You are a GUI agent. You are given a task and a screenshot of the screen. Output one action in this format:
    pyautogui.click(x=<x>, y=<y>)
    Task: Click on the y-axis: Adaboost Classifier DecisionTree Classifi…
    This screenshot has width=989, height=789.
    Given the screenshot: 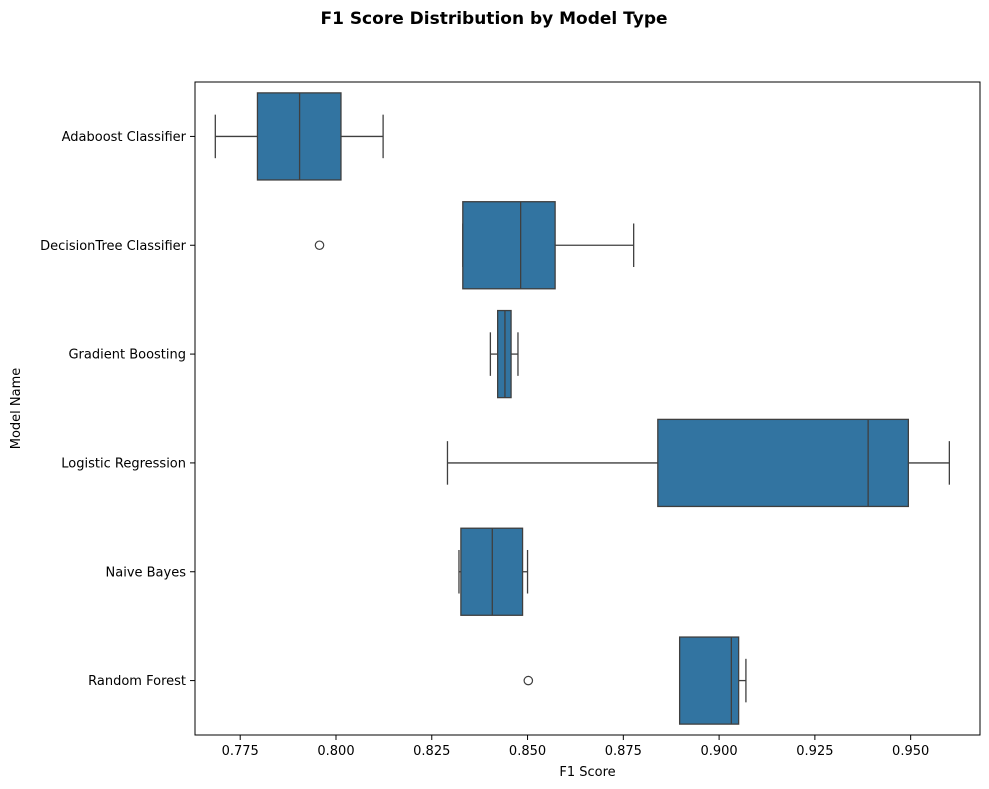 What is the action you would take?
    pyautogui.click(x=117, y=409)
    